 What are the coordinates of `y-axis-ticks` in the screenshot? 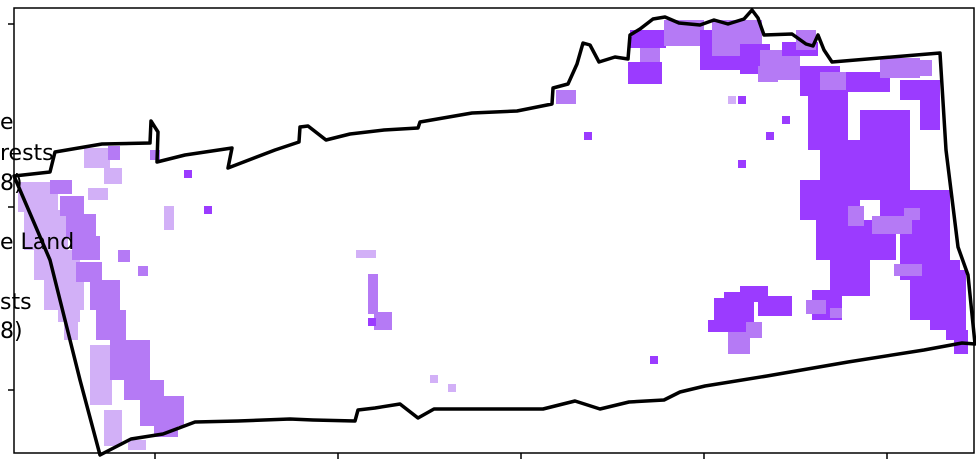 It's located at (11, 207).